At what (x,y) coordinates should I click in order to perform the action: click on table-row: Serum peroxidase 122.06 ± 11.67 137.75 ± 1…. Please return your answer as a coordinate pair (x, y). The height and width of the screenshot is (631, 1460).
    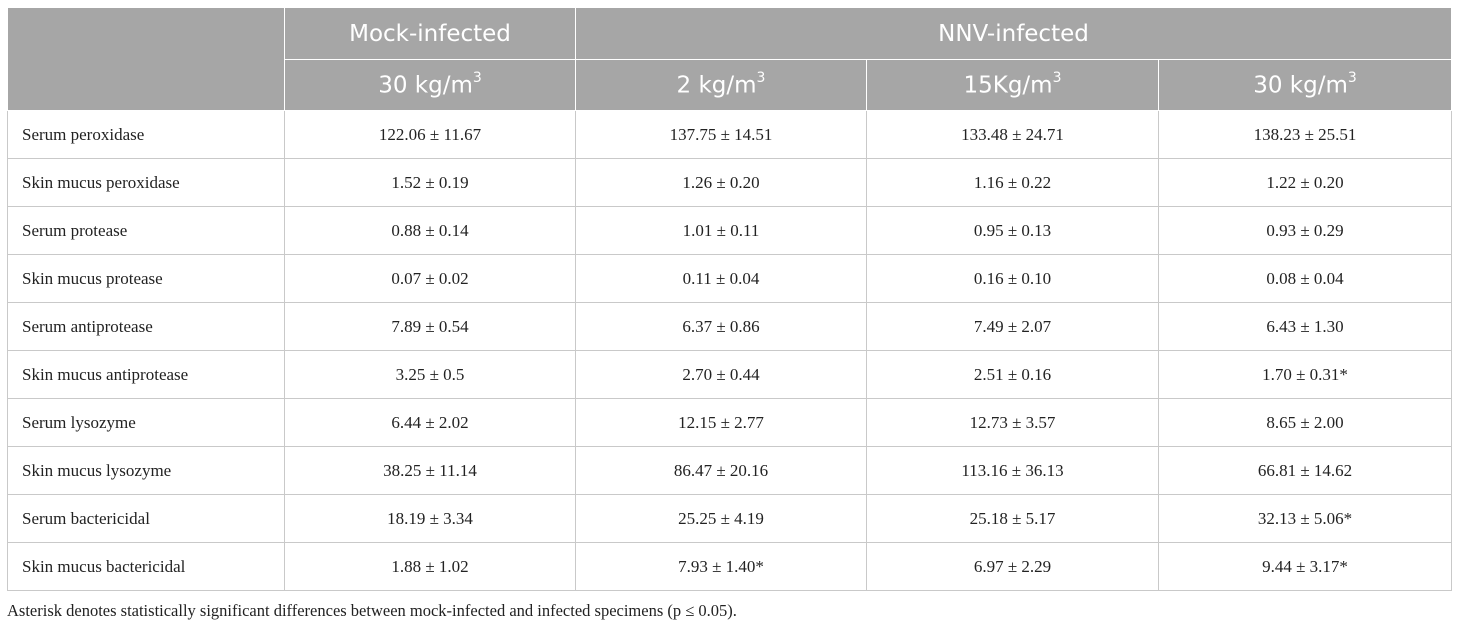
    Looking at the image, I should click on (729, 134).